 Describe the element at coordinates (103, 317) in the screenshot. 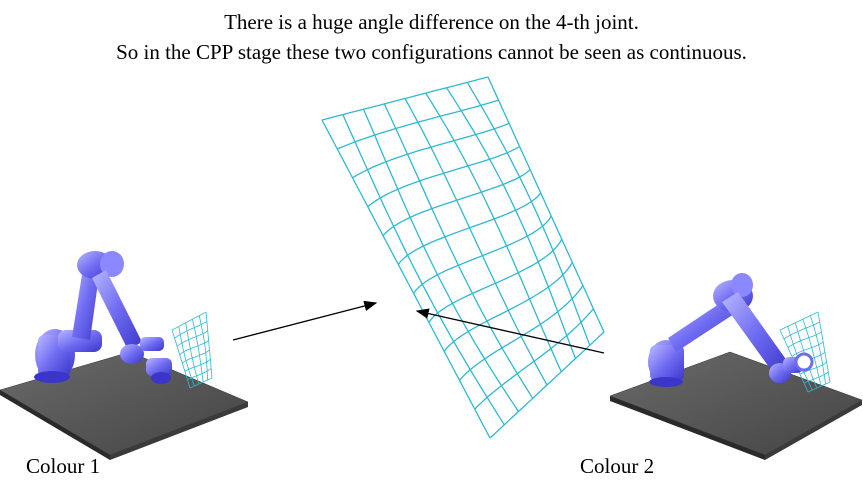

I see `left-robot-arm` at that location.